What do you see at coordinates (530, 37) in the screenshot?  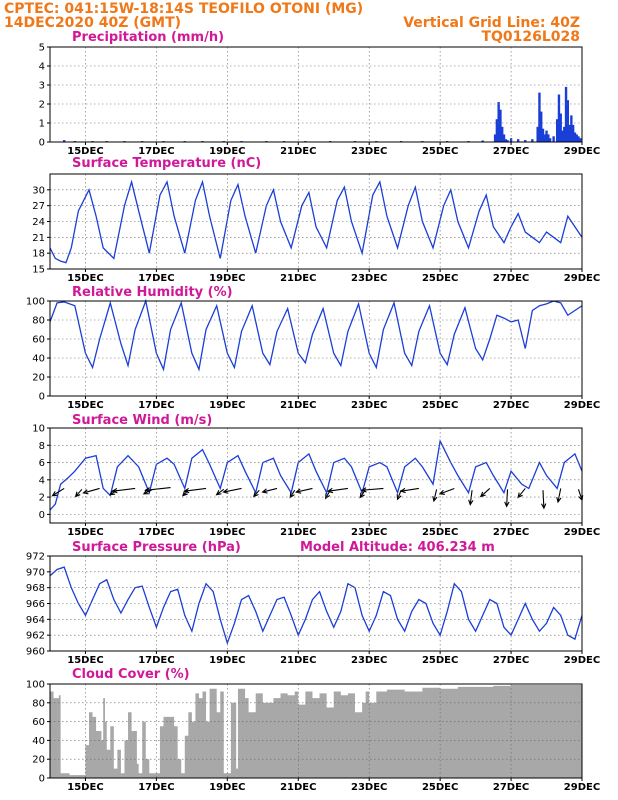 I see `header-model-code: TQ0126L028` at bounding box center [530, 37].